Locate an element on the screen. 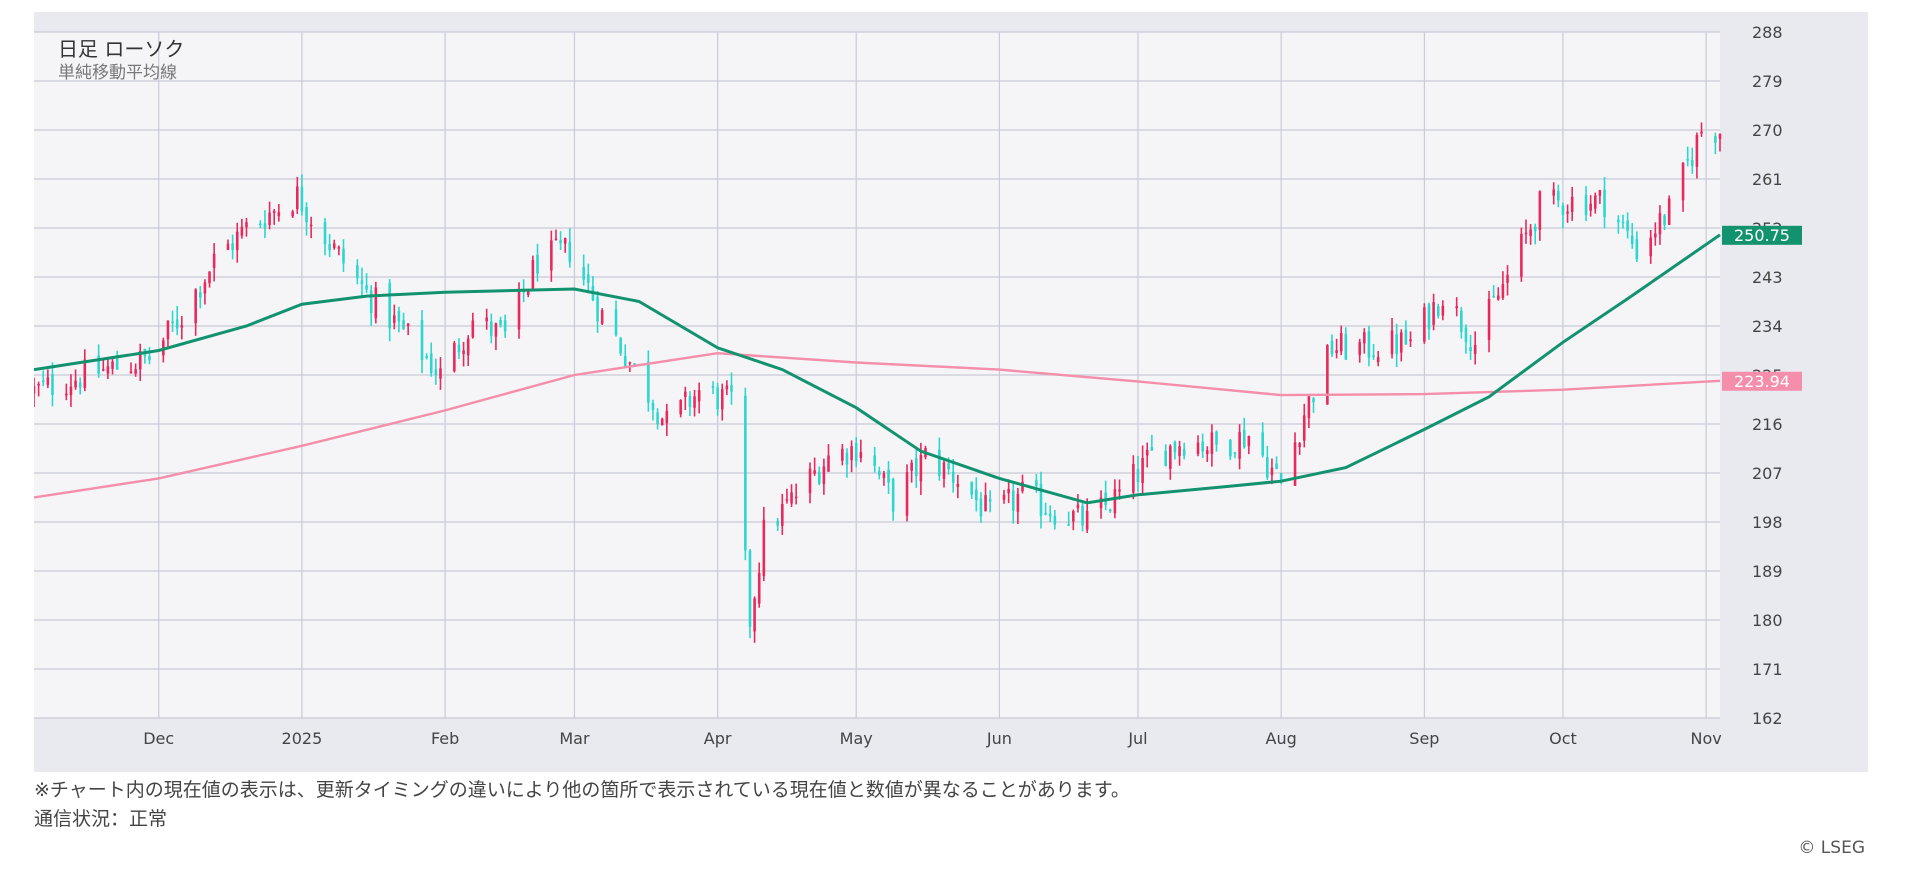 Image resolution: width=1913 pixels, height=879 pixels. x-tick-label: Mar is located at coordinates (574, 738).